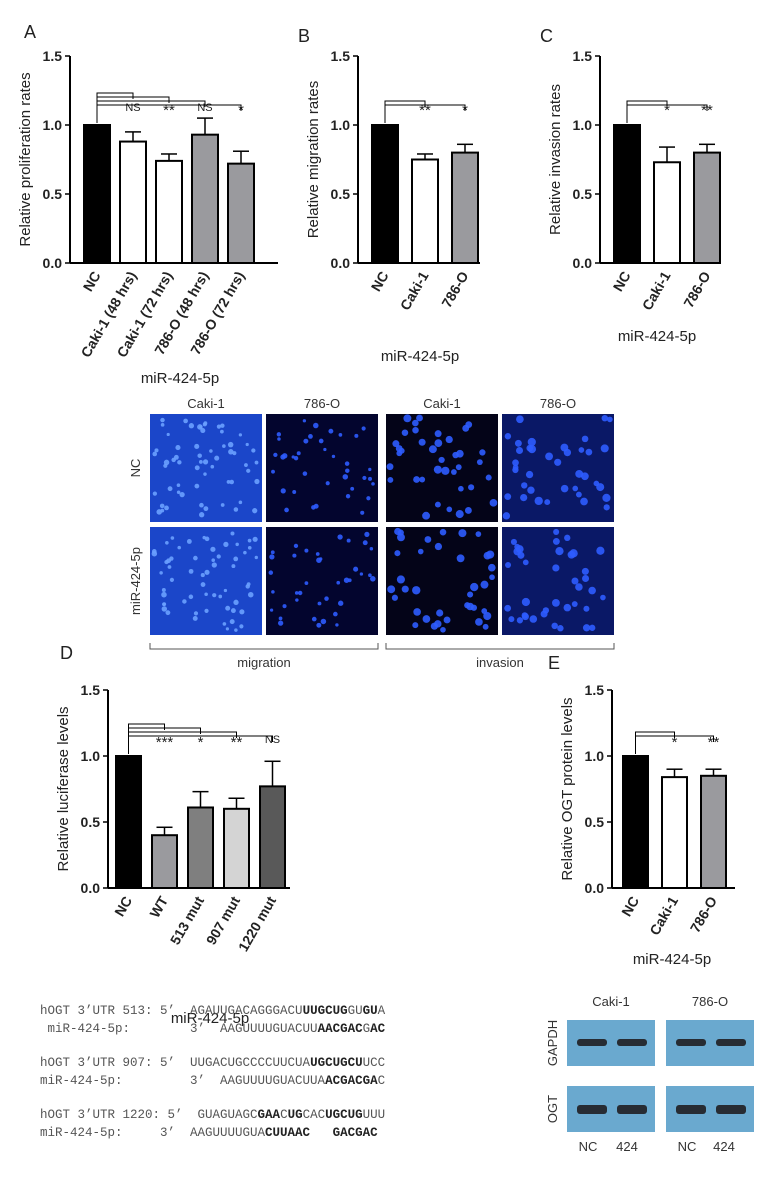 This screenshot has width=770, height=1177. I want to click on lane-label: 424, so click(724, 1146).